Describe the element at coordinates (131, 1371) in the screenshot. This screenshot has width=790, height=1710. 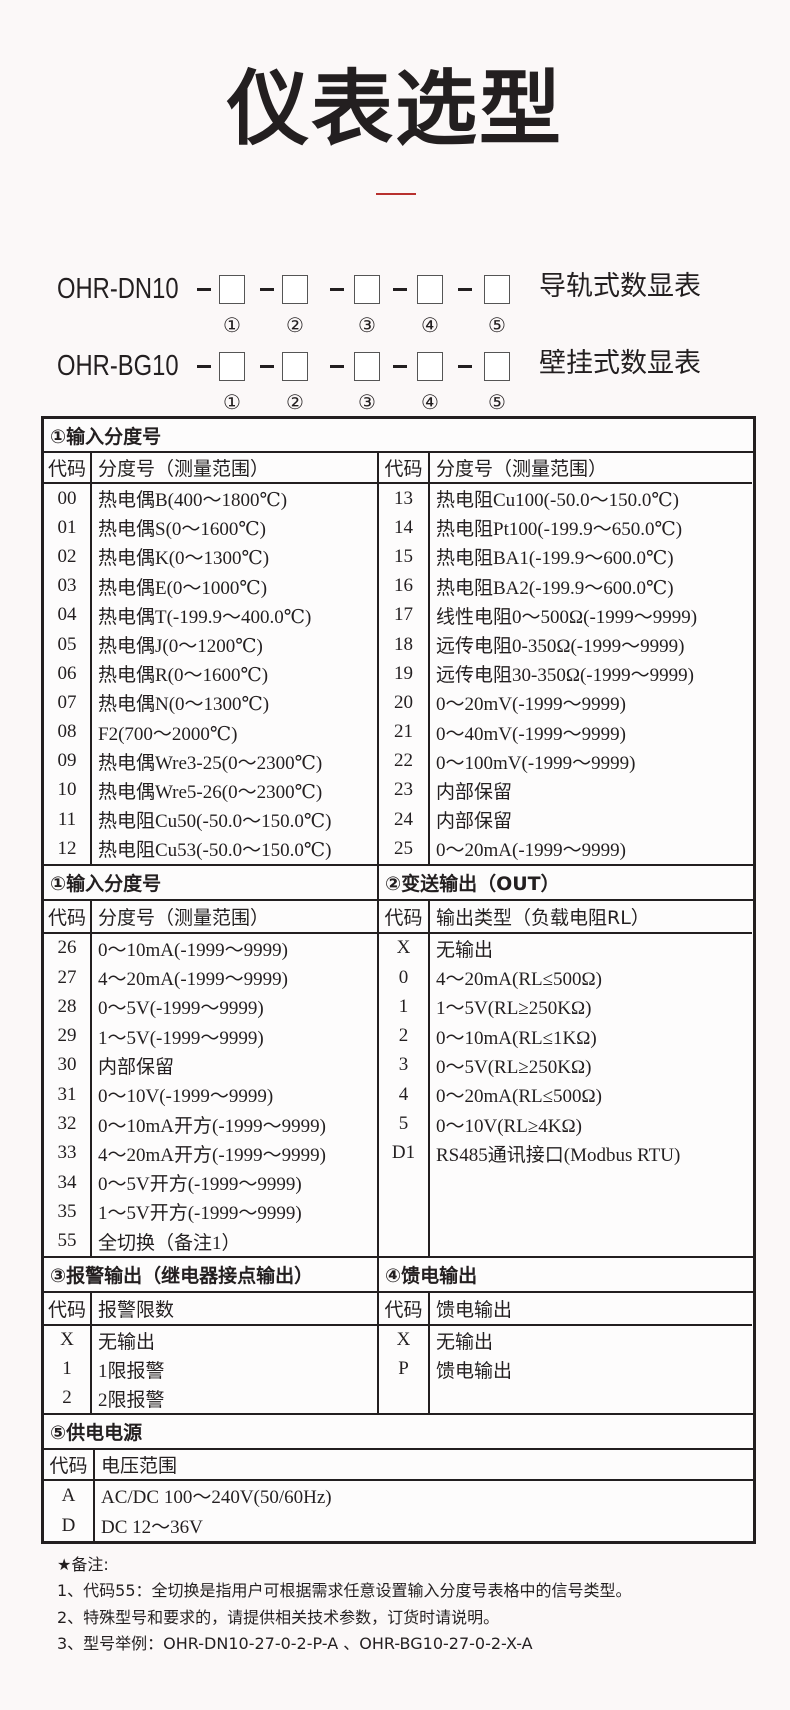
I see `description-value: 1限报警` at that location.